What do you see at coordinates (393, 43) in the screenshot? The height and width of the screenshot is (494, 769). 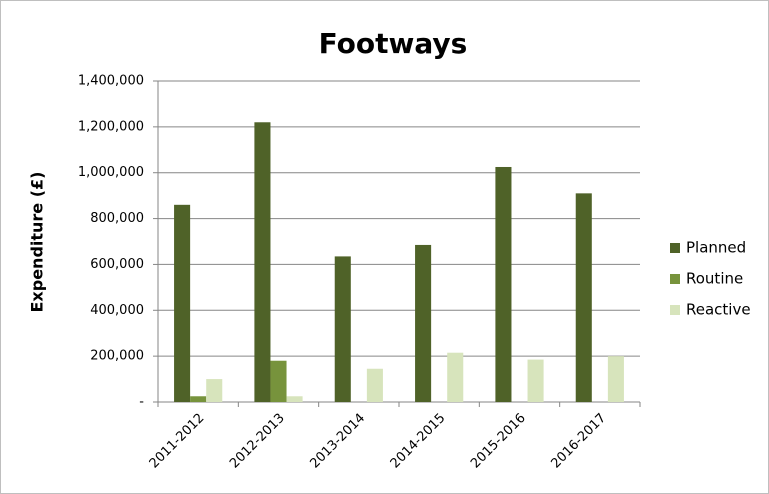 I see `chart-title: Footways` at bounding box center [393, 43].